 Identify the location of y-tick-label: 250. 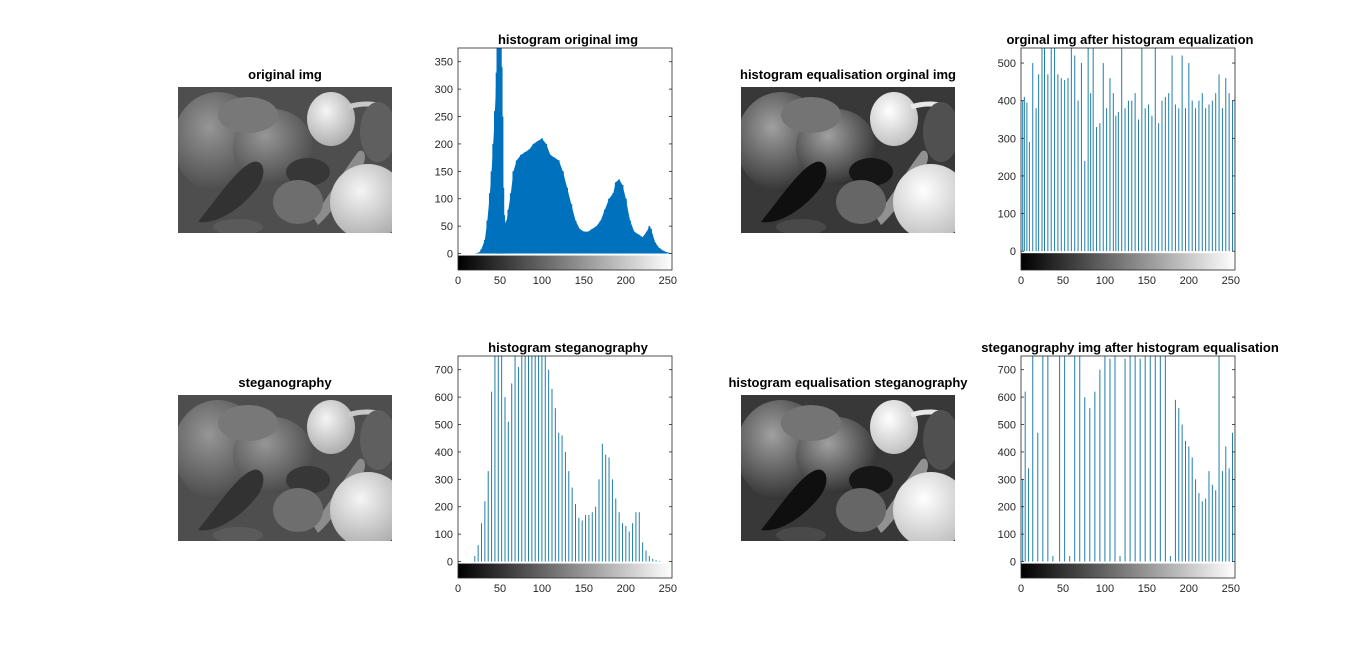
(444, 118).